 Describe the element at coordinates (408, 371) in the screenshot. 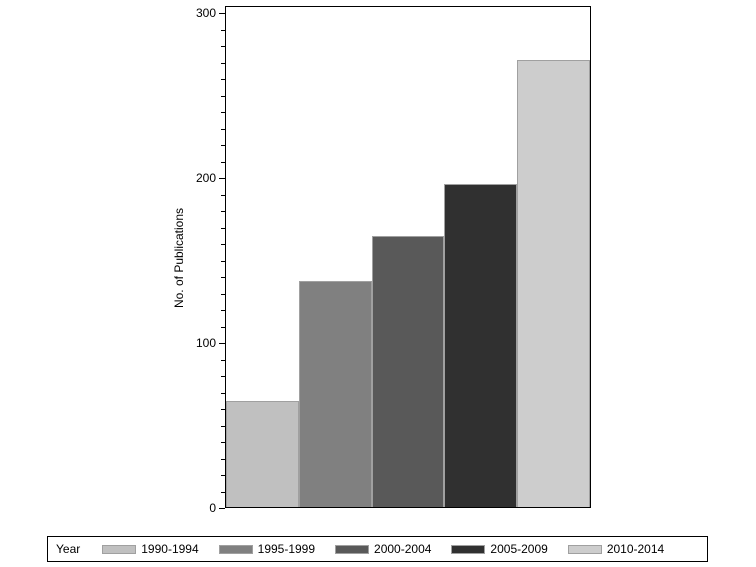

I see `bar-2000-2004` at that location.